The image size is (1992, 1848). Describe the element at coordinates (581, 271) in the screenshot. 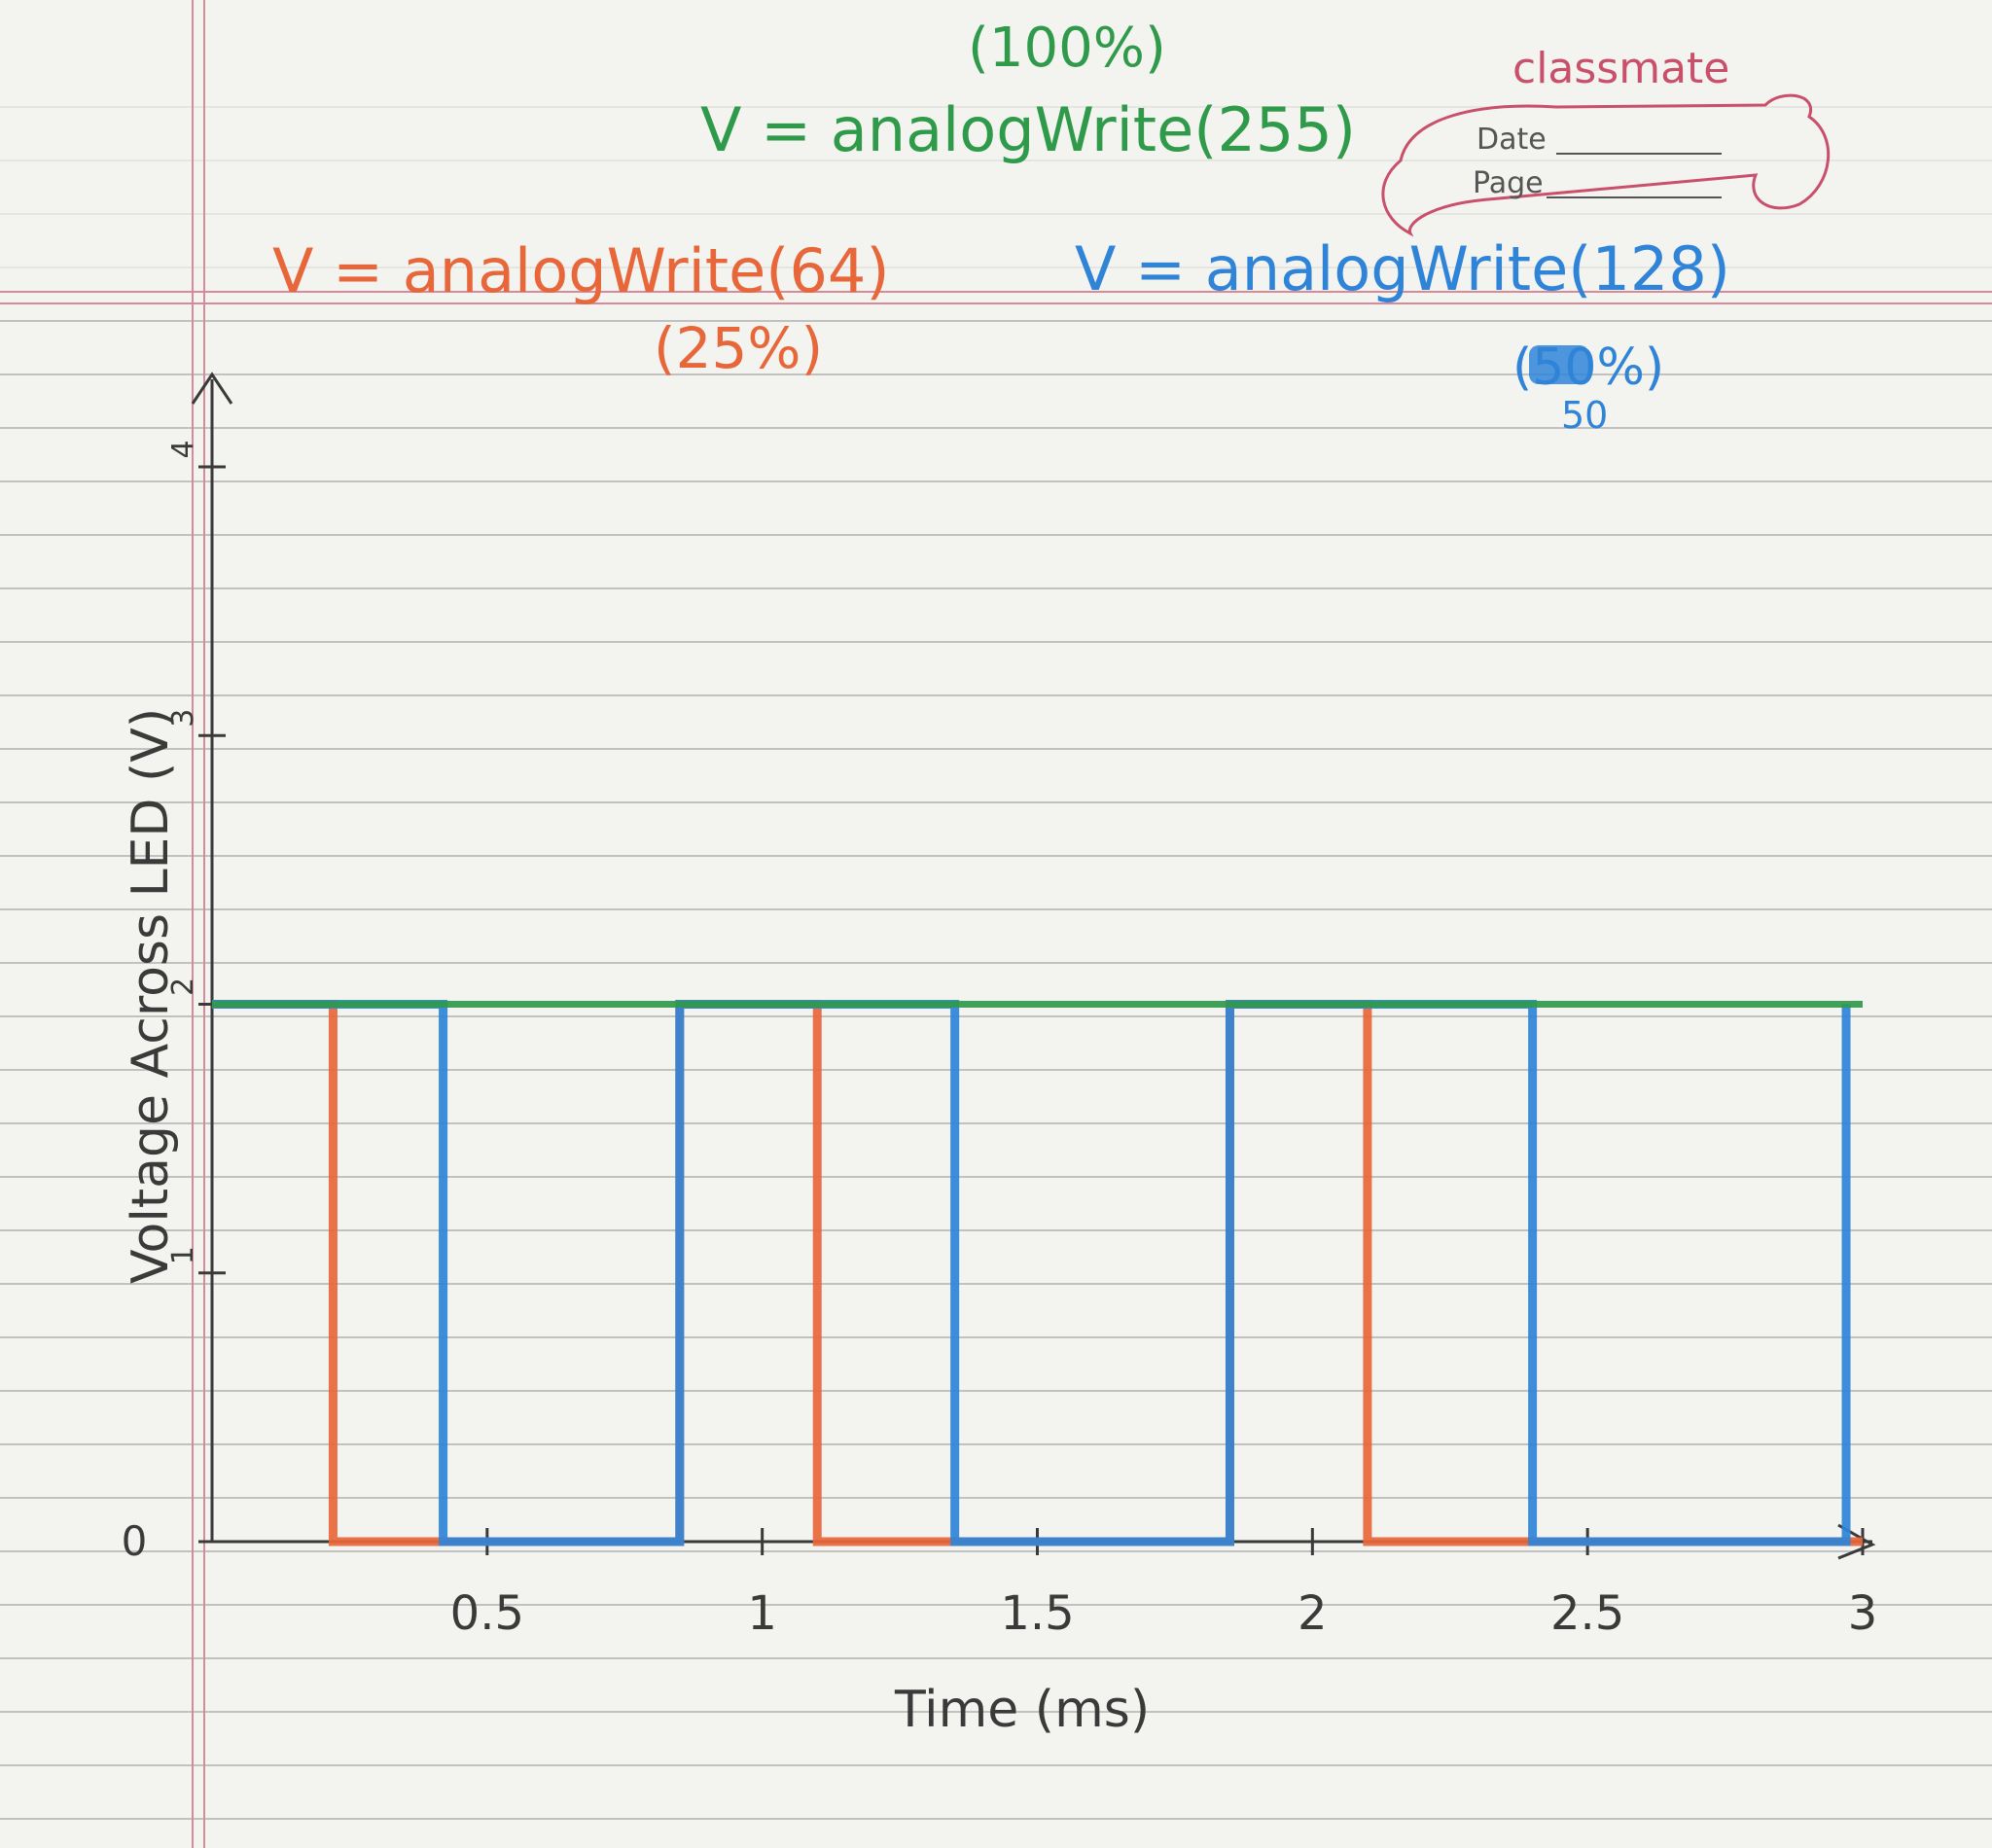

I see `orange-series-name: V = analogWrite(64)` at that location.